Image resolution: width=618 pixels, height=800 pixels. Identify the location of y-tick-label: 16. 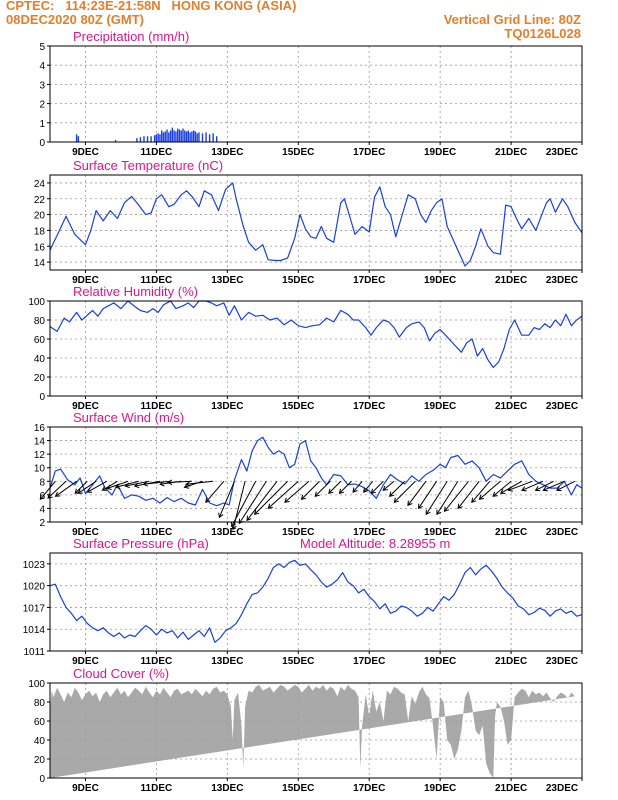
(40, 428).